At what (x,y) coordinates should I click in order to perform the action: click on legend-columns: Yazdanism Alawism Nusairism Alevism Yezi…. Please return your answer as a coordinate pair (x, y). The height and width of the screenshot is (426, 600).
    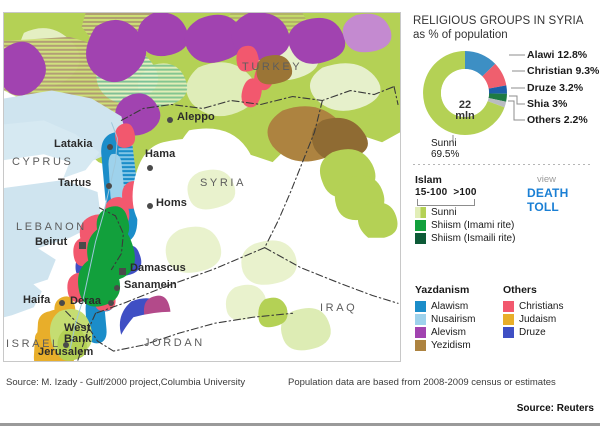
    Looking at the image, I should click on (507, 318).